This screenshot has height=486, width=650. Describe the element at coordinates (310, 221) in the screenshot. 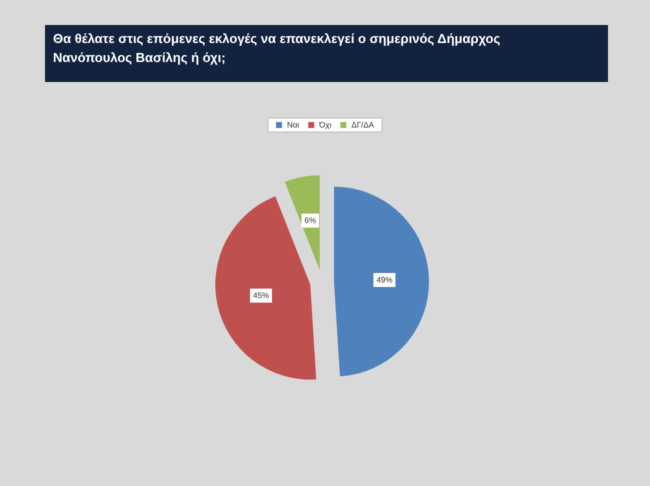

I see `data-label: 6%` at that location.